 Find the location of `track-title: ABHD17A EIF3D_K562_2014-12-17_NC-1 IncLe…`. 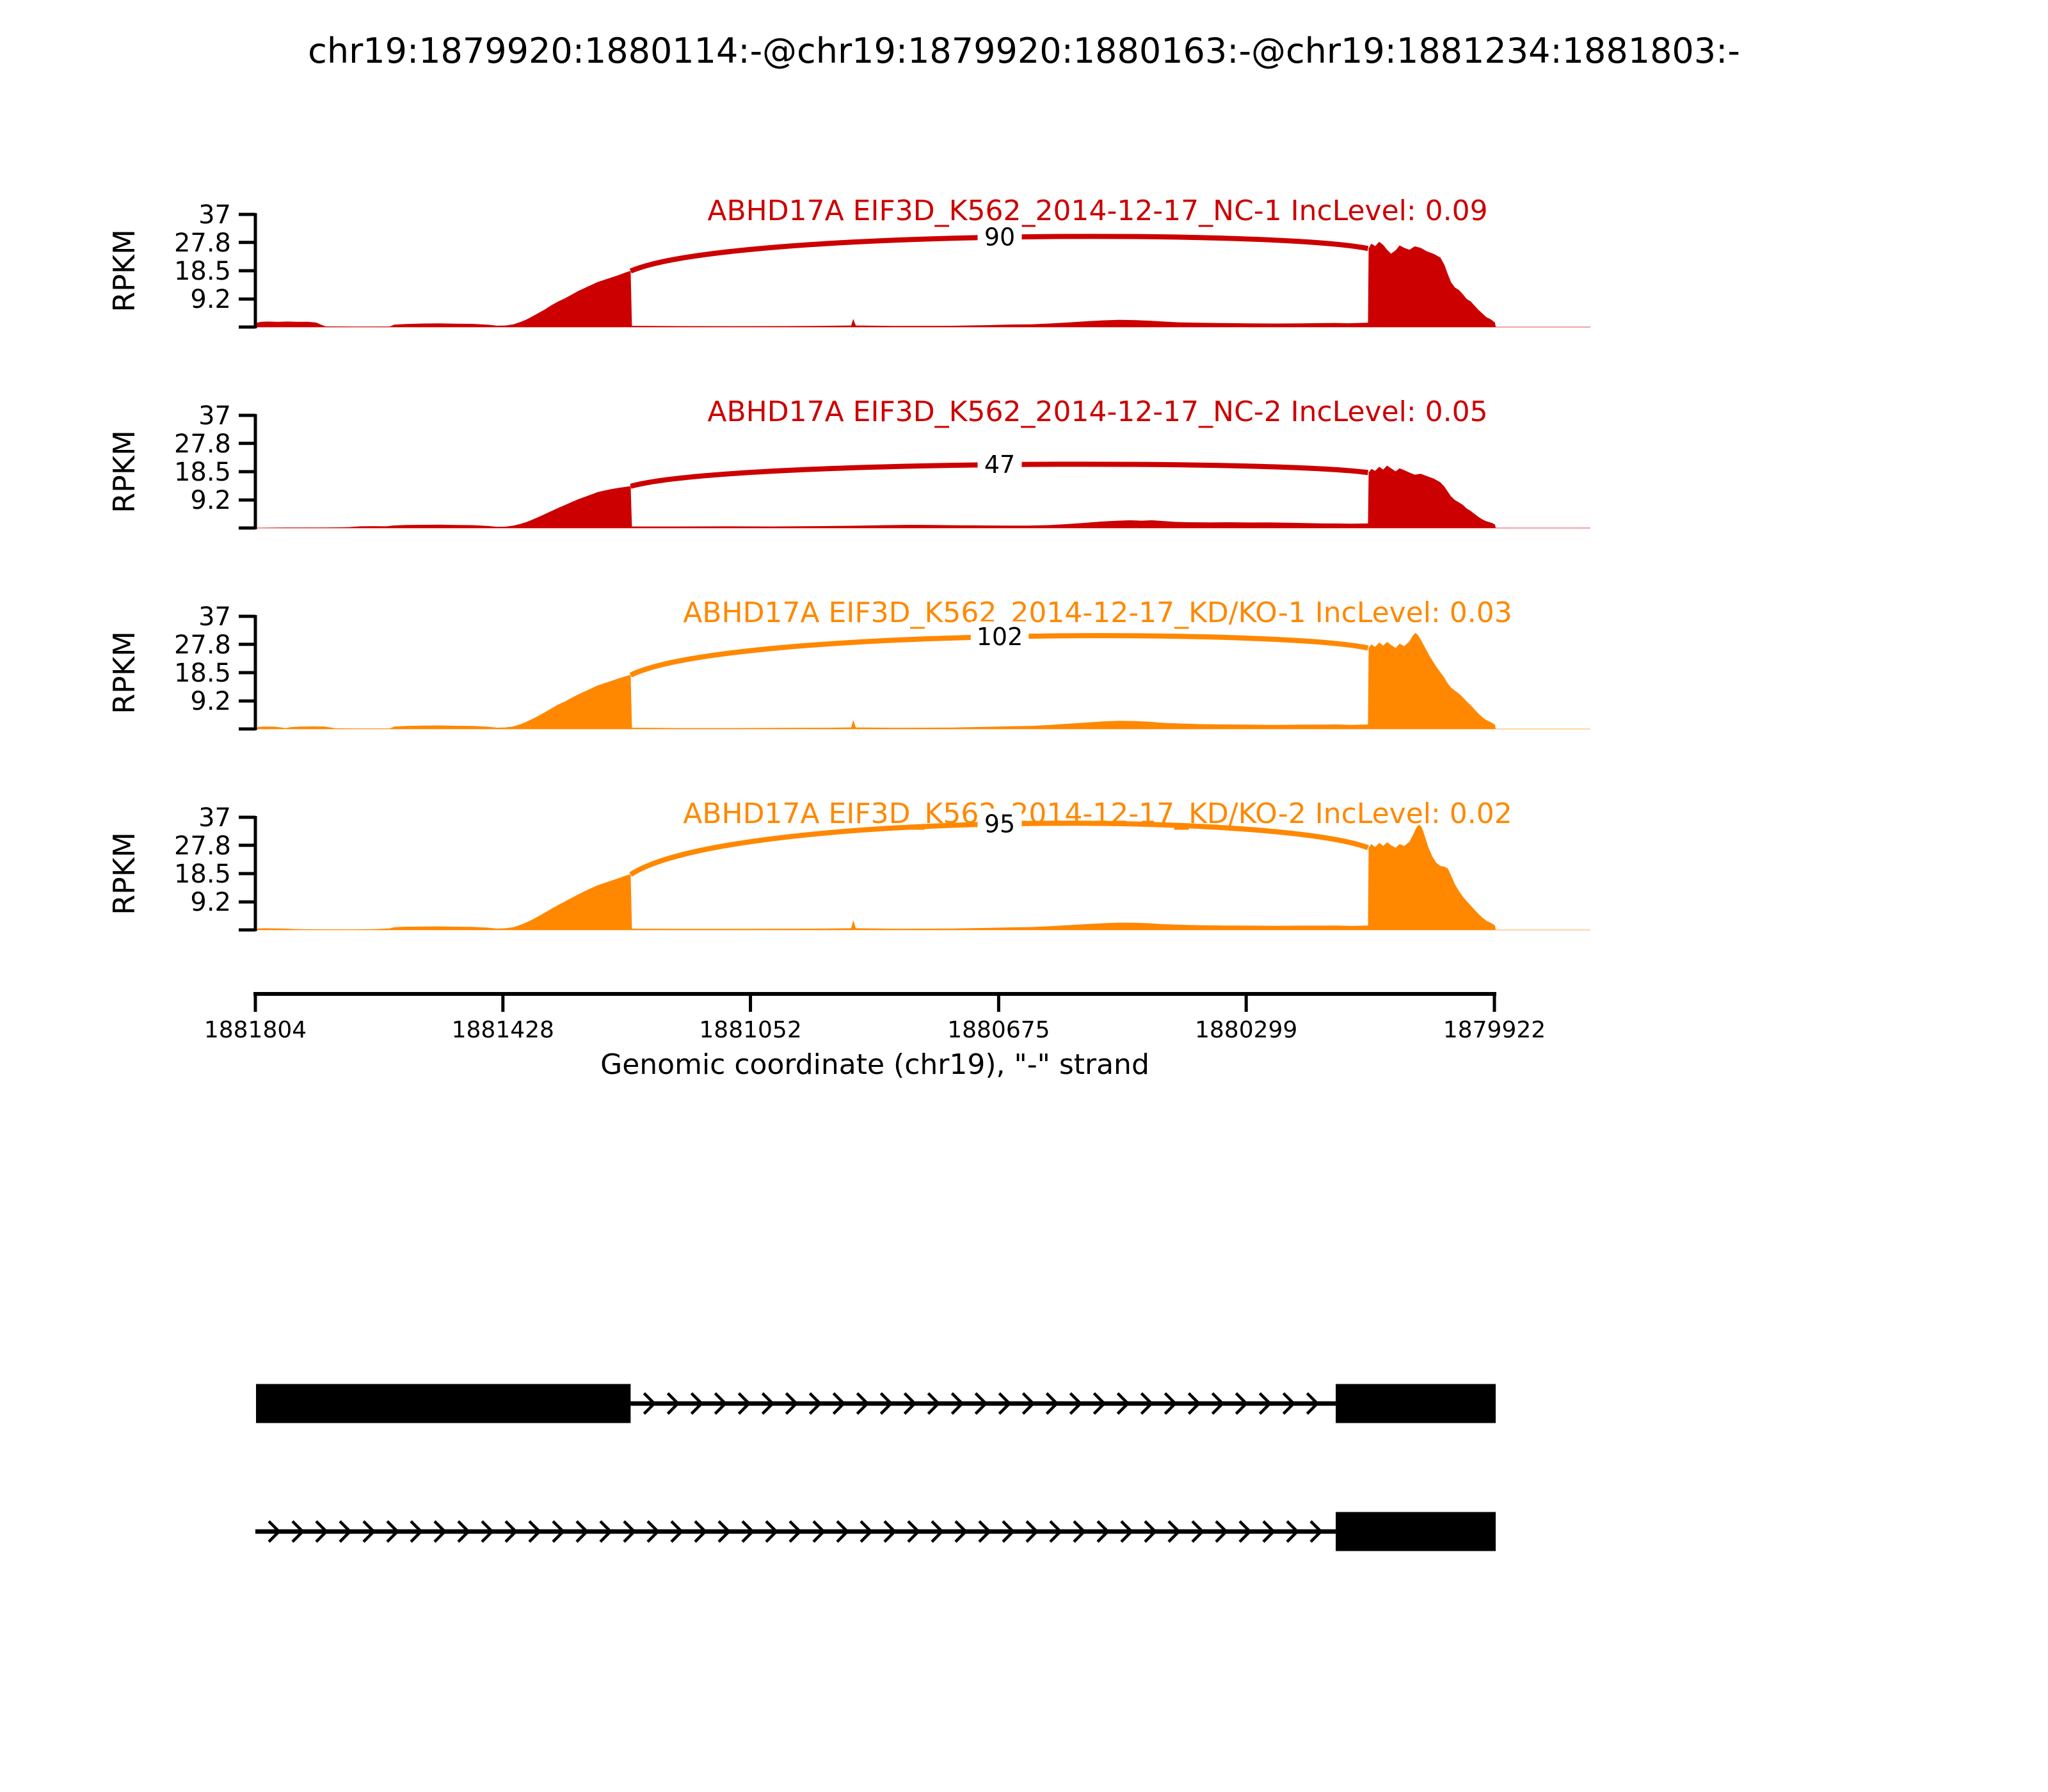

track-title: ABHD17A EIF3D_K562_2014-12-17_NC-1 IncLe… is located at coordinates (1097, 211).